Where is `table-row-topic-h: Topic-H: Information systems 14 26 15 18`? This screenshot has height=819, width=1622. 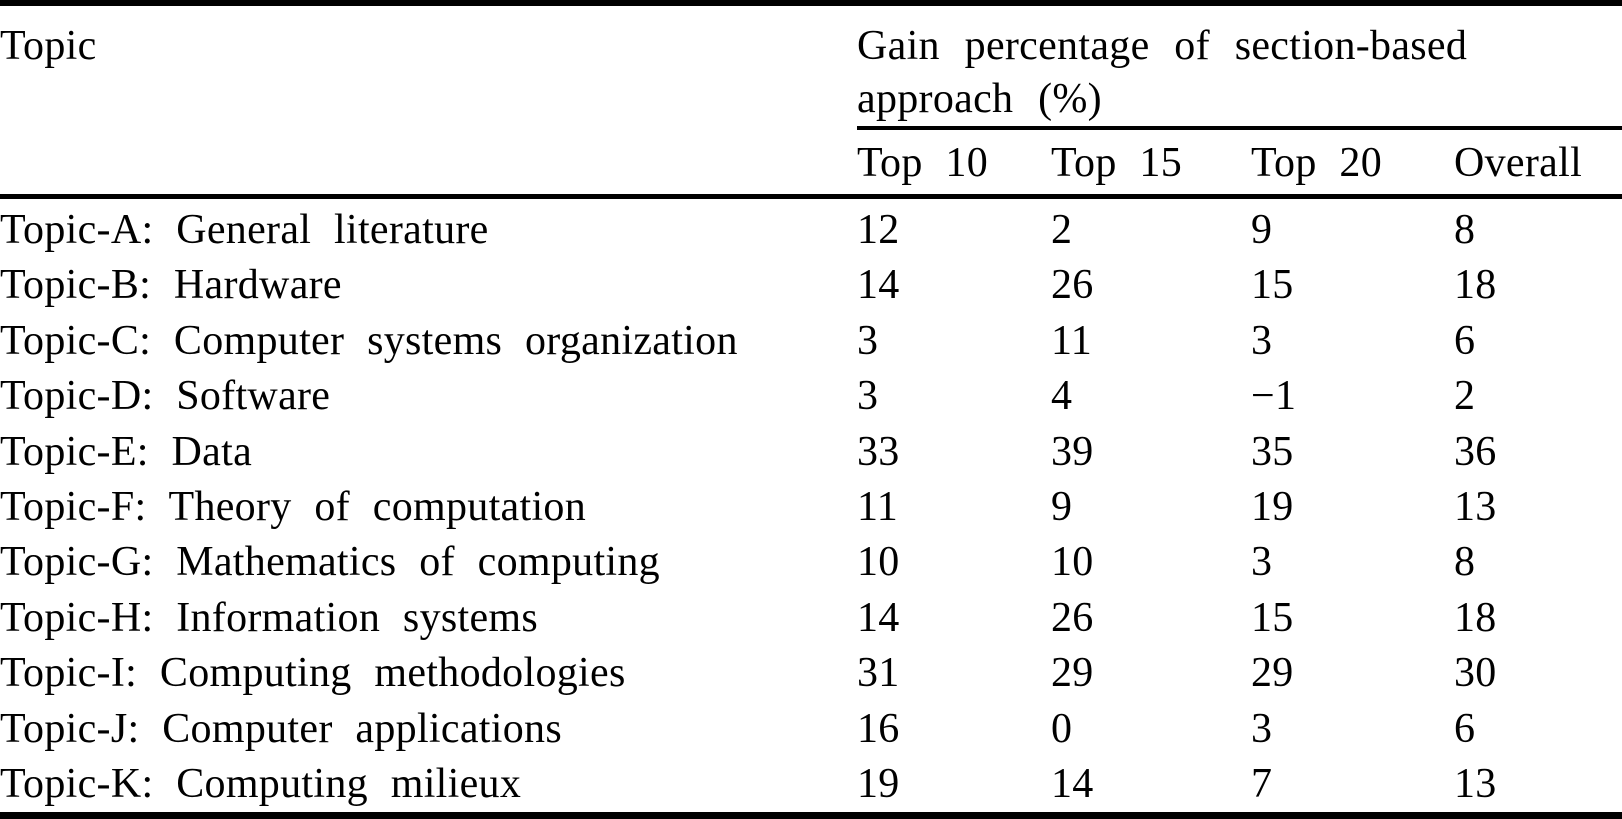 table-row-topic-h: Topic-H: Information systems 14 26 15 18 is located at coordinates (811, 618).